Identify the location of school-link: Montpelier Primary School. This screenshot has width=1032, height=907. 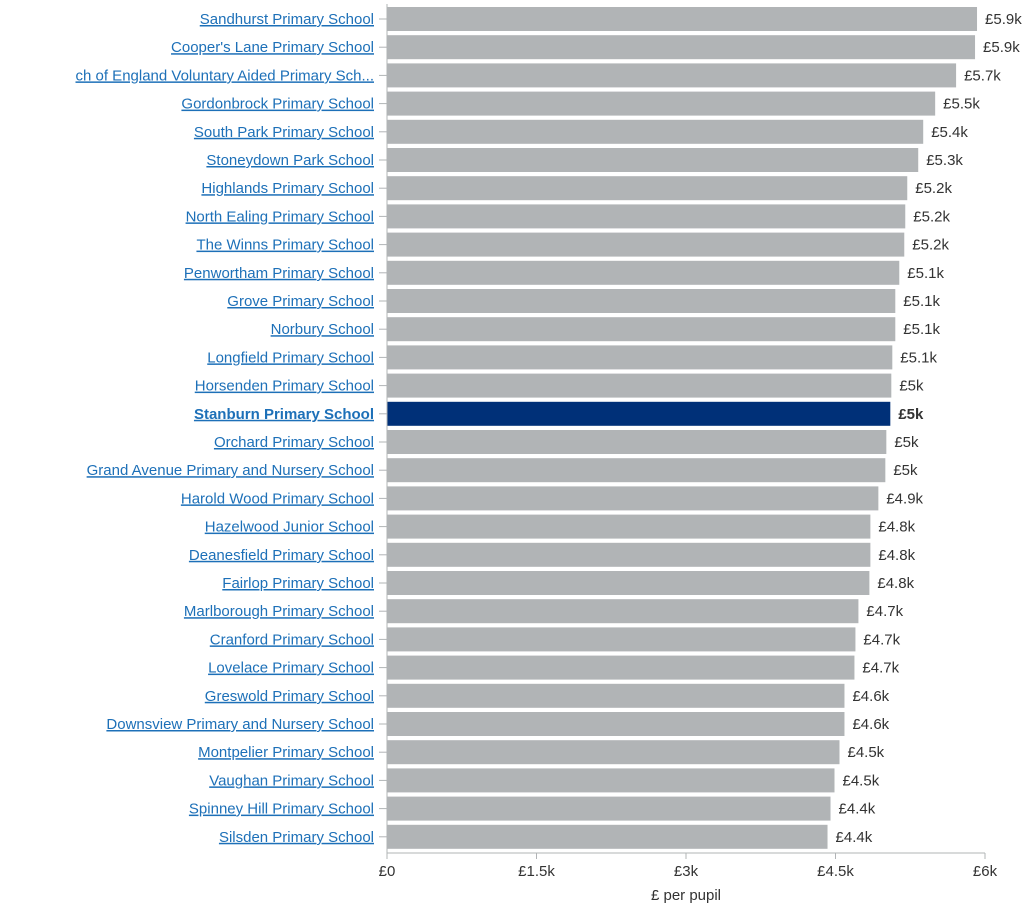
(286, 752).